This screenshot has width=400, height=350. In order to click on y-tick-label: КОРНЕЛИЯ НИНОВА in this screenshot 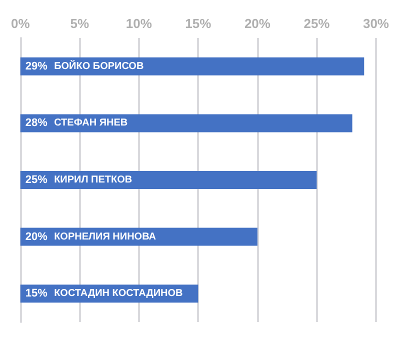, I will do `click(105, 236)`.